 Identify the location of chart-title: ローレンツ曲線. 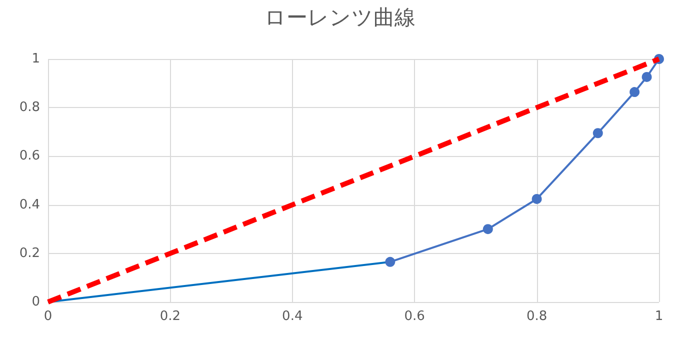
(340, 18).